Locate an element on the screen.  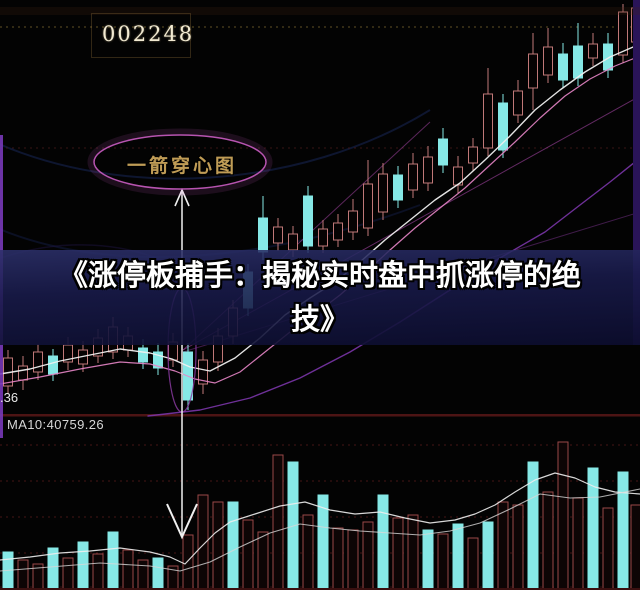
stock-code: 002248 is located at coordinates (148, 34).